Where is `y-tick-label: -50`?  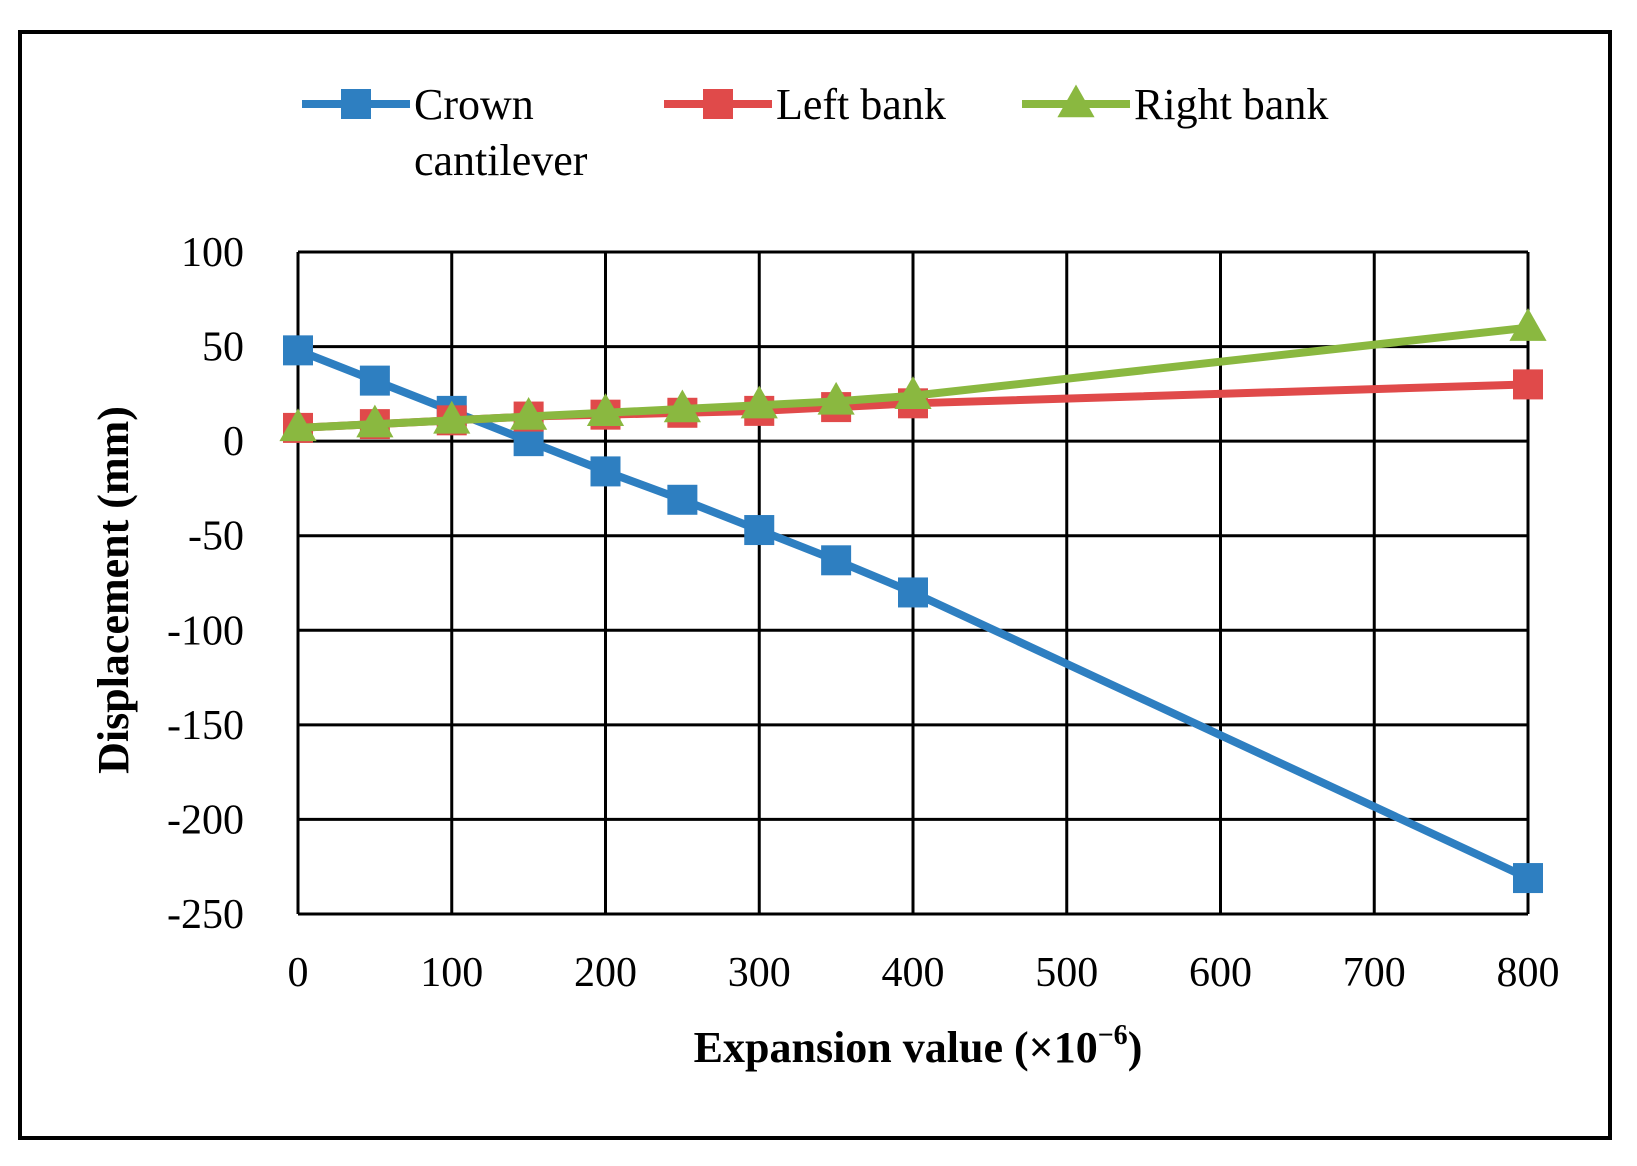 y-tick-label: -50 is located at coordinates (216, 537).